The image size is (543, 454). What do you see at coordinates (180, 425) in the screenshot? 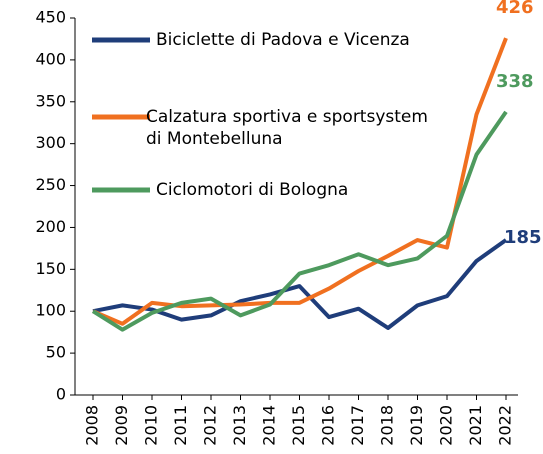
I see `x-tick-label: 2011` at bounding box center [180, 425].